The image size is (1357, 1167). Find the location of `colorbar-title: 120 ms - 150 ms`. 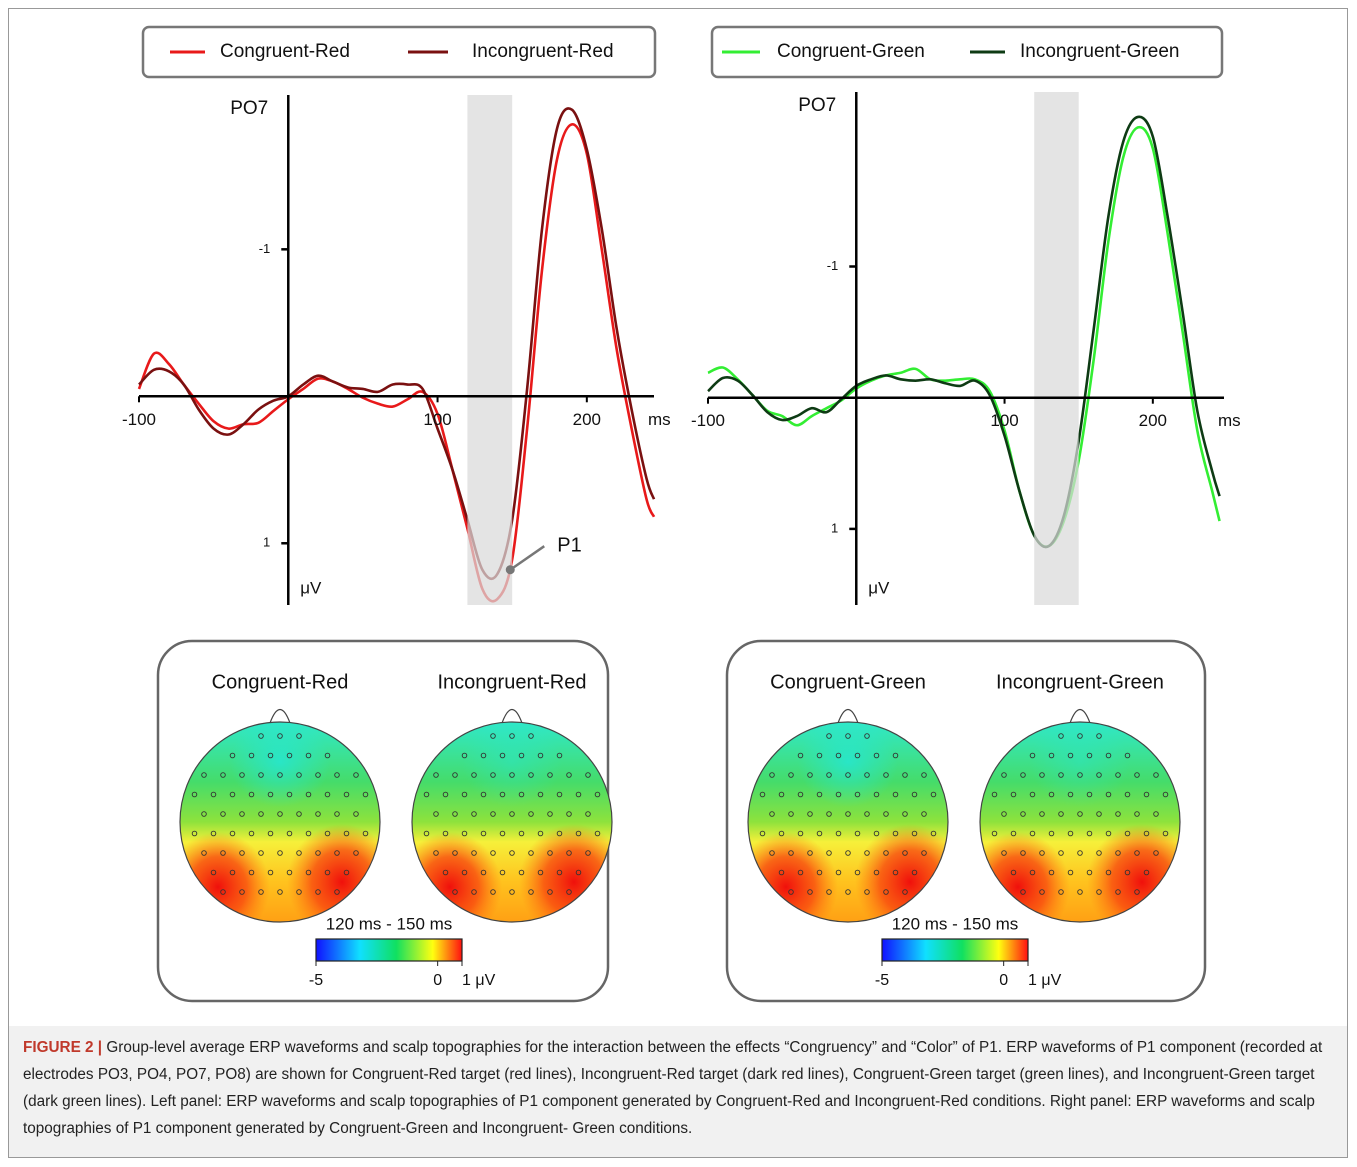

colorbar-title: 120 ms - 150 ms is located at coordinates (955, 923).